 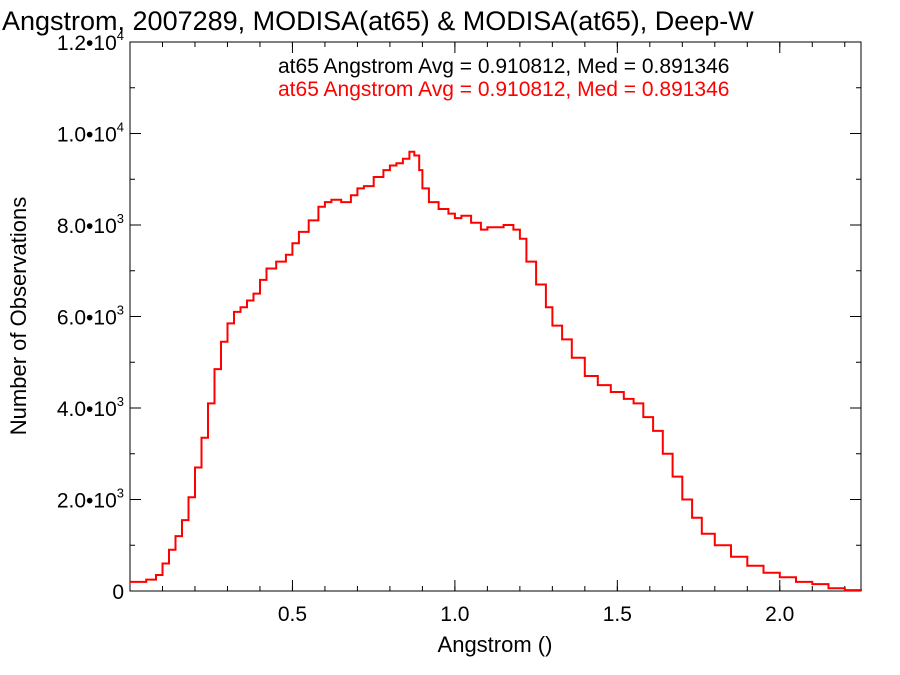 What do you see at coordinates (90, 133) in the screenshot?
I see `y-tick-label: 1.0•104` at bounding box center [90, 133].